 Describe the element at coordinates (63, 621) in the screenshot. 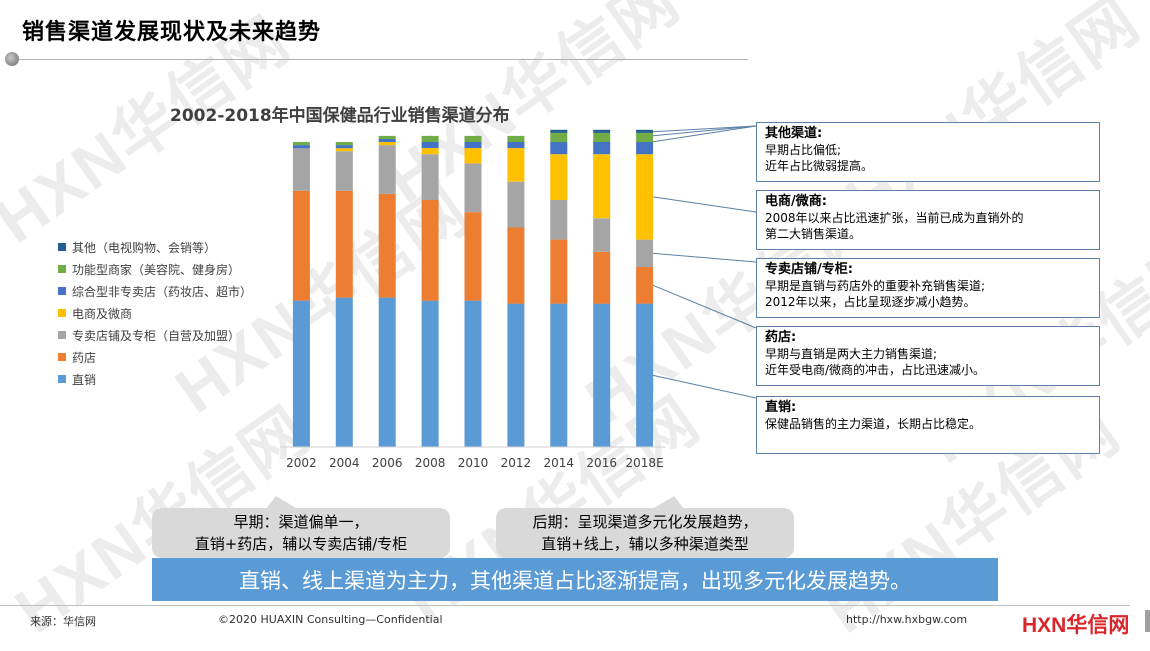

I see `footer-source: 来源：华信网` at that location.